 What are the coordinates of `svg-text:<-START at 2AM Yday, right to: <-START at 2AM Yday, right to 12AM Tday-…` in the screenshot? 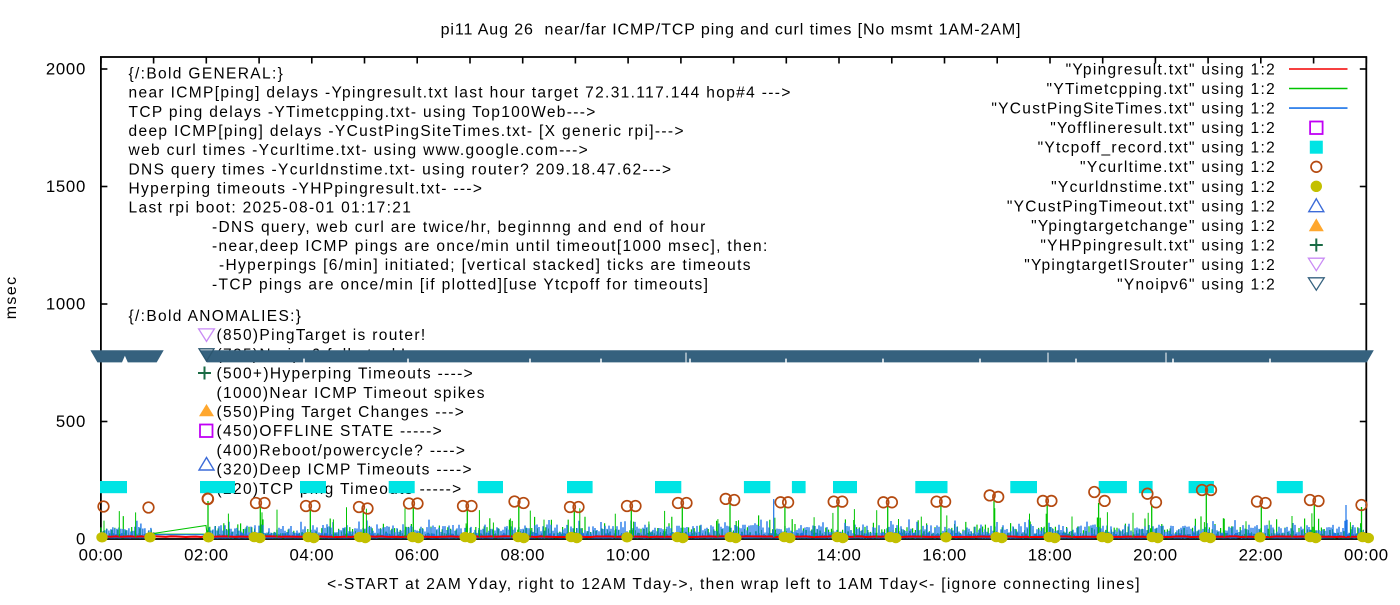 It's located at (734, 584).